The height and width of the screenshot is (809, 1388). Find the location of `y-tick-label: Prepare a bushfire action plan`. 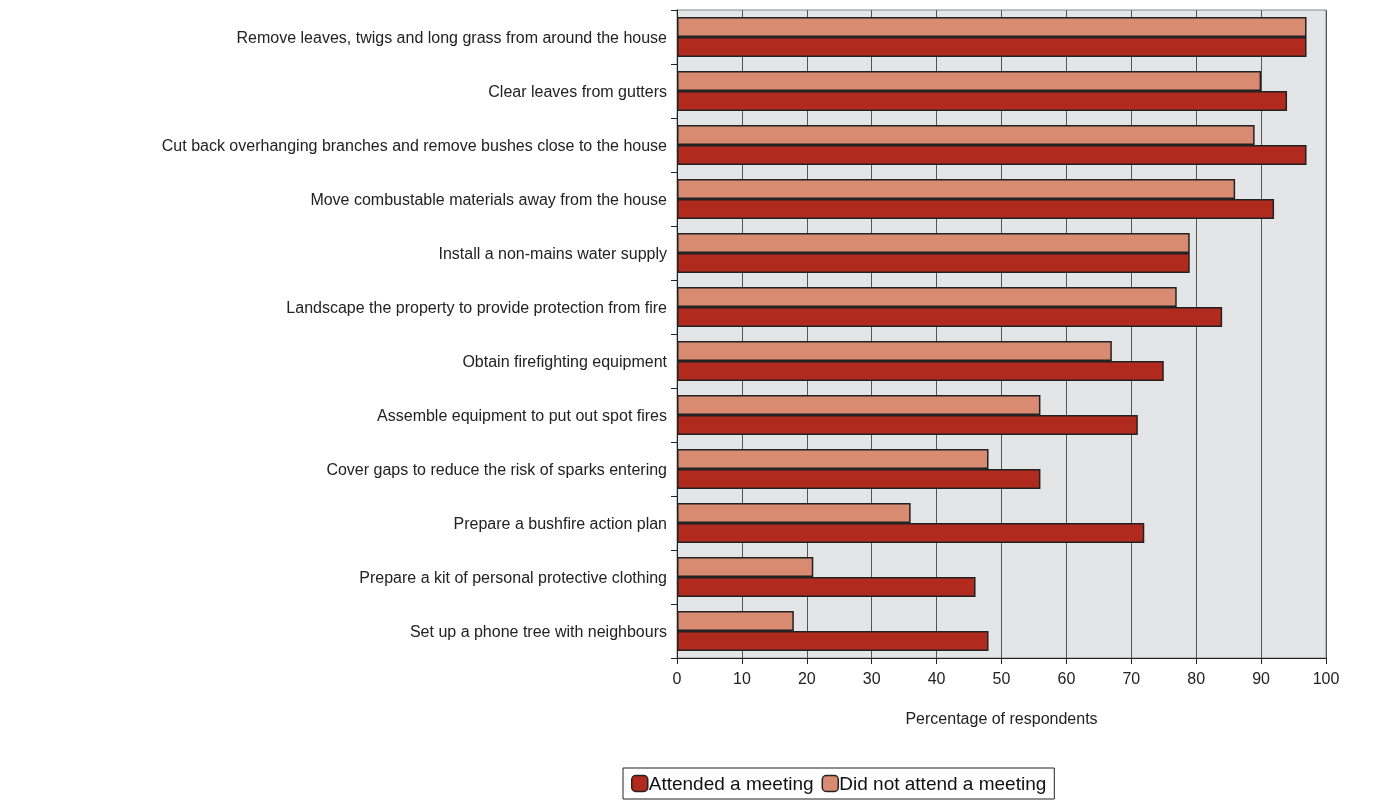

y-tick-label: Prepare a bushfire action plan is located at coordinates (560, 523).